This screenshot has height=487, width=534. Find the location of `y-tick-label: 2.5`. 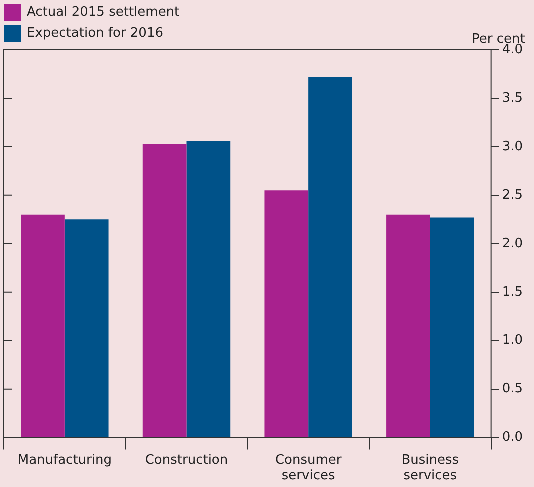

y-tick-label: 2.5 is located at coordinates (513, 195).